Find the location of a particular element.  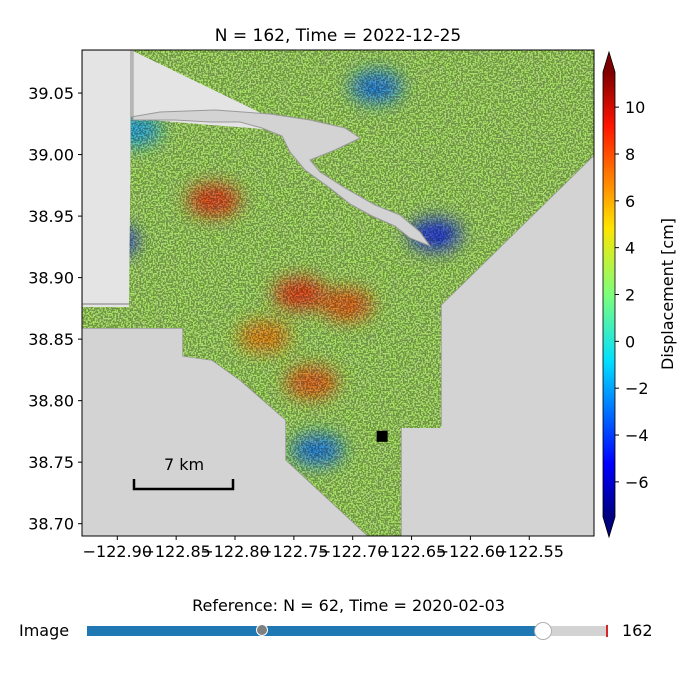

y-tick-label: 38.85 is located at coordinates (51, 339).